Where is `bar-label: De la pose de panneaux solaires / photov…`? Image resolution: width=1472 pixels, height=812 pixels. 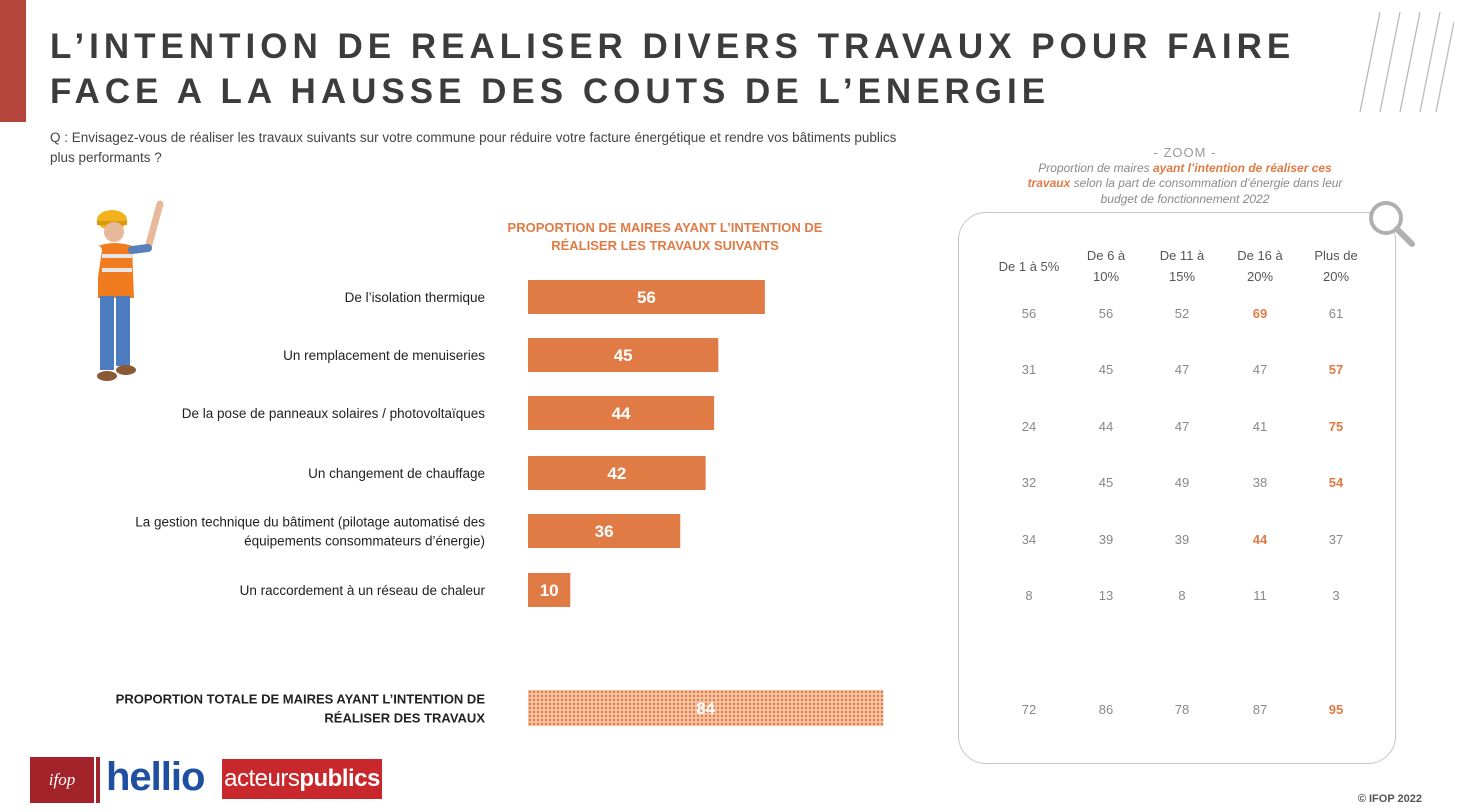
bar-label: De la pose de panneaux solaires / photov… is located at coordinates (333, 413).